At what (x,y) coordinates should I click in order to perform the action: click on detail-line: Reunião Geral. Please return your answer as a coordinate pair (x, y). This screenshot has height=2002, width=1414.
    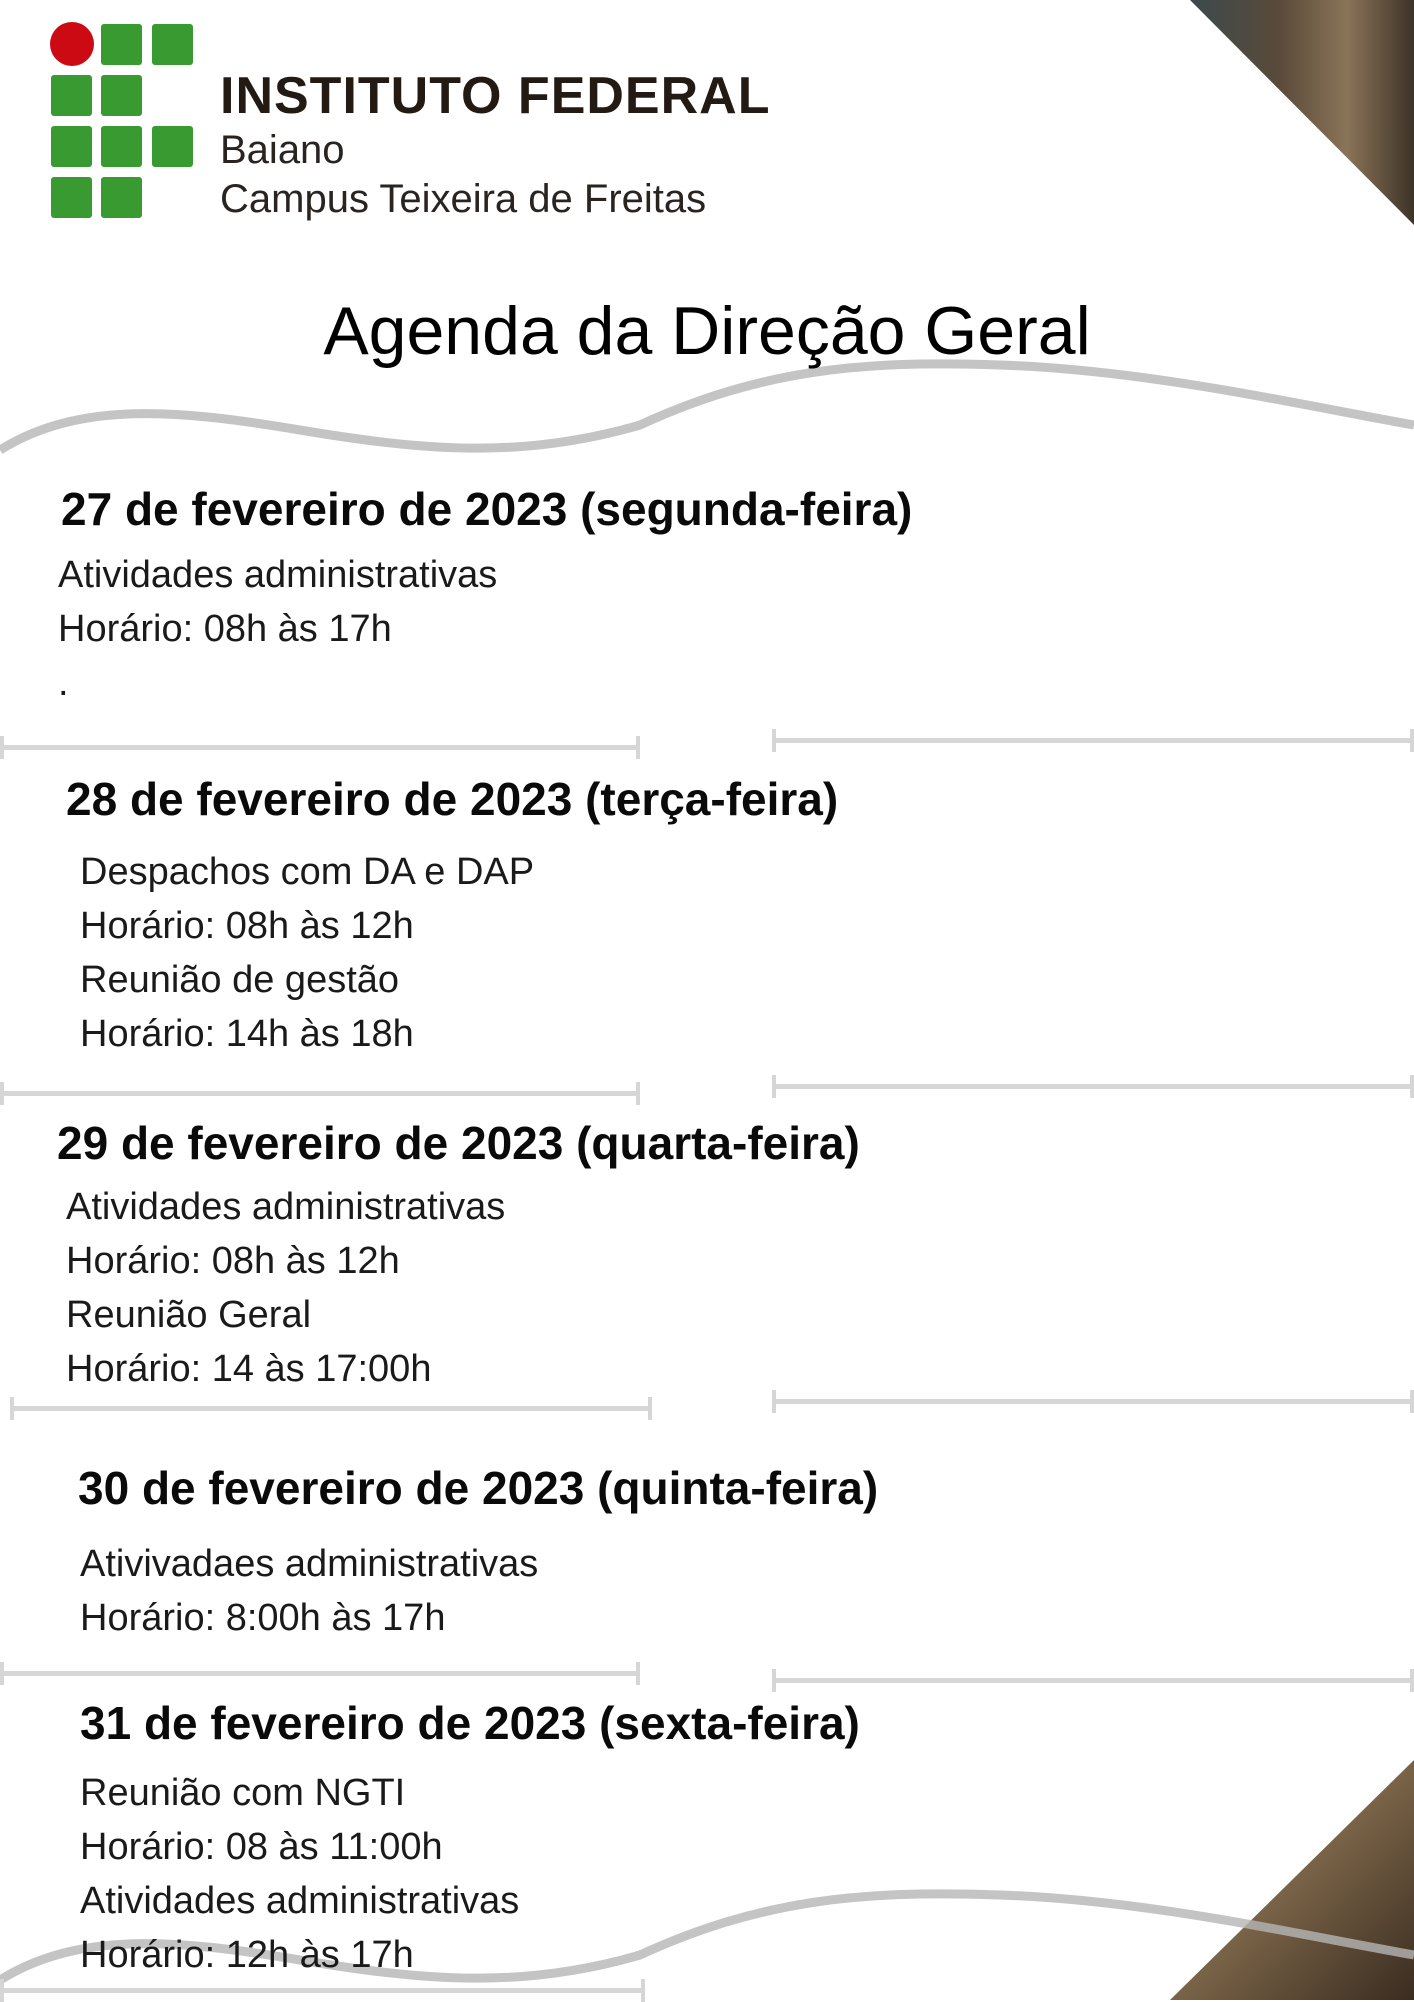
    Looking at the image, I should click on (189, 1315).